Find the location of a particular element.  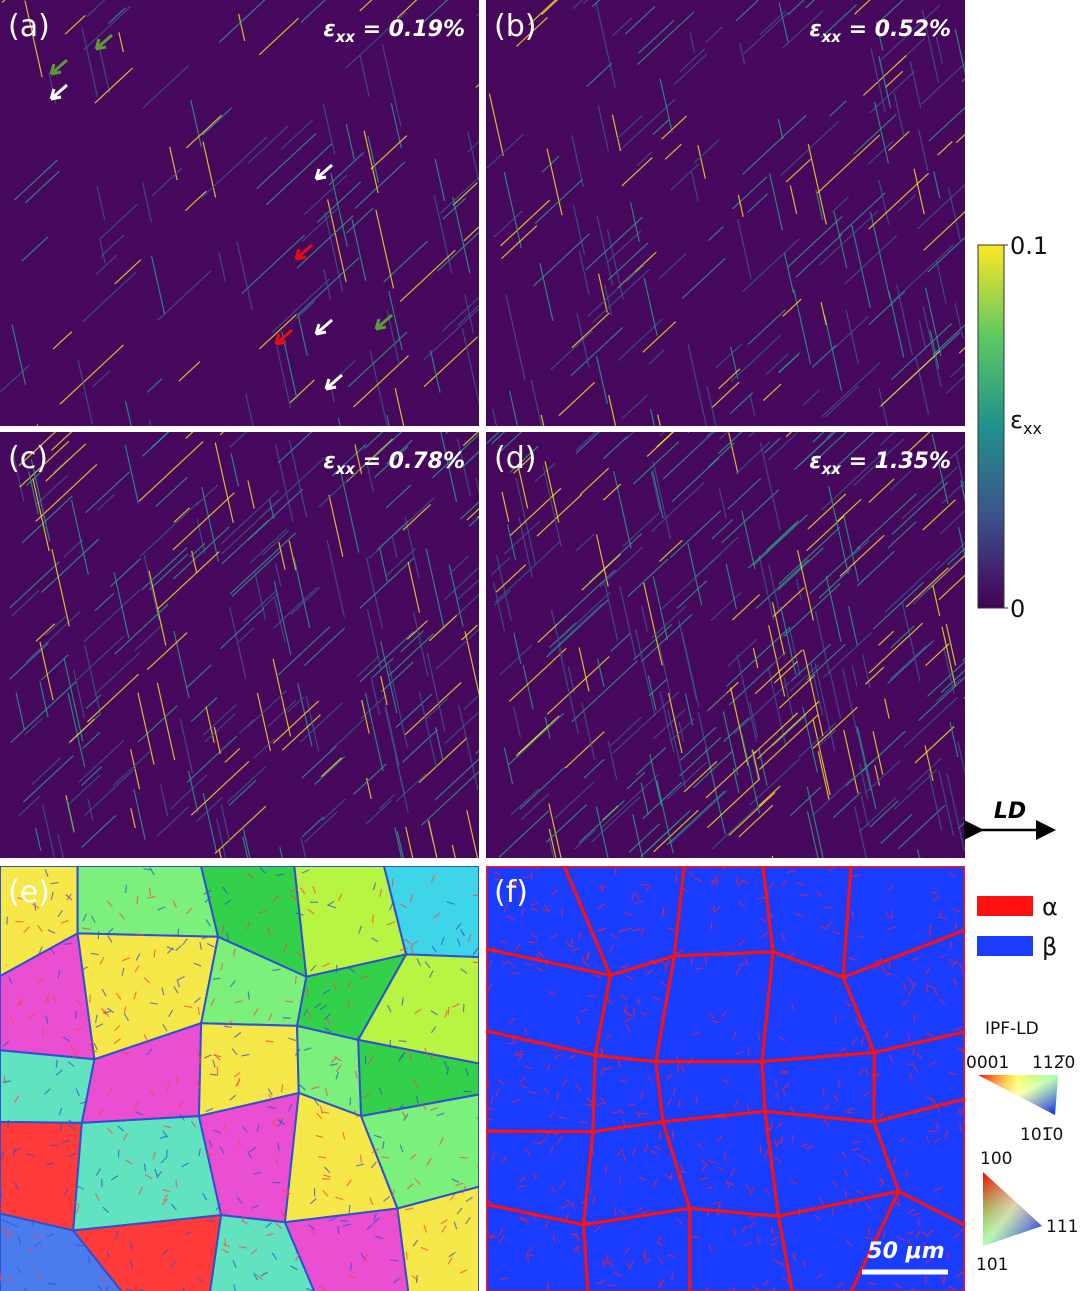

annotation-arrow is located at coordinates (323, 327).